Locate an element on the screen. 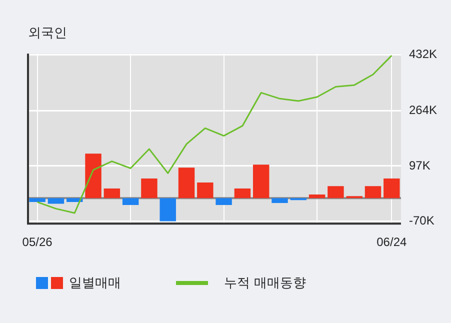  chart-title: 외국인 is located at coordinates (47, 34).